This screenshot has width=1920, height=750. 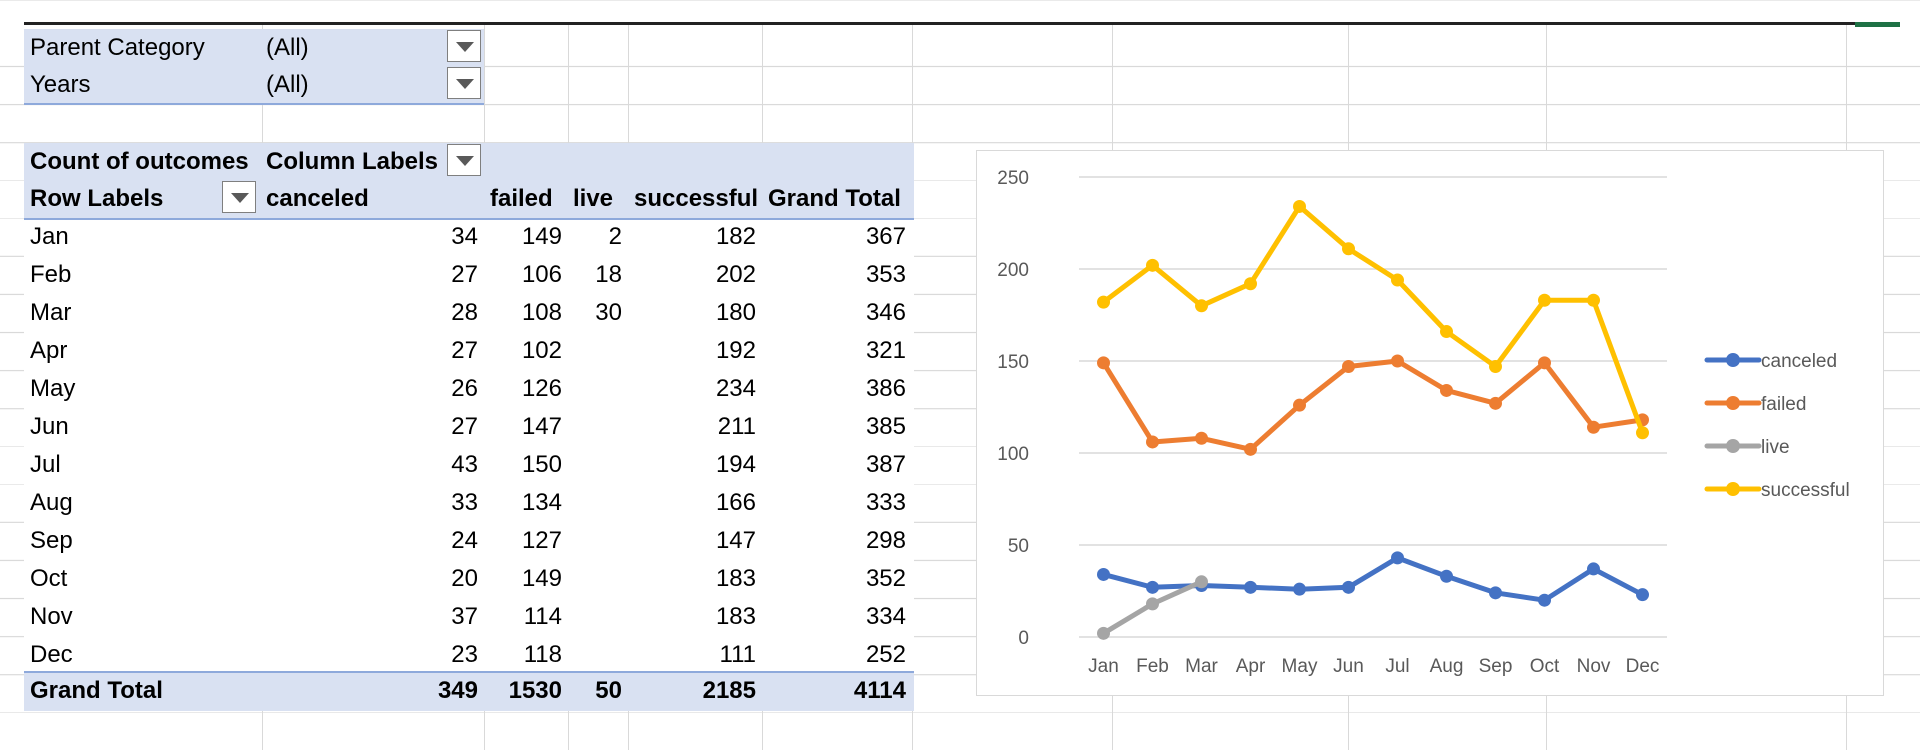 I want to click on cell-live: 30, so click(x=608, y=312).